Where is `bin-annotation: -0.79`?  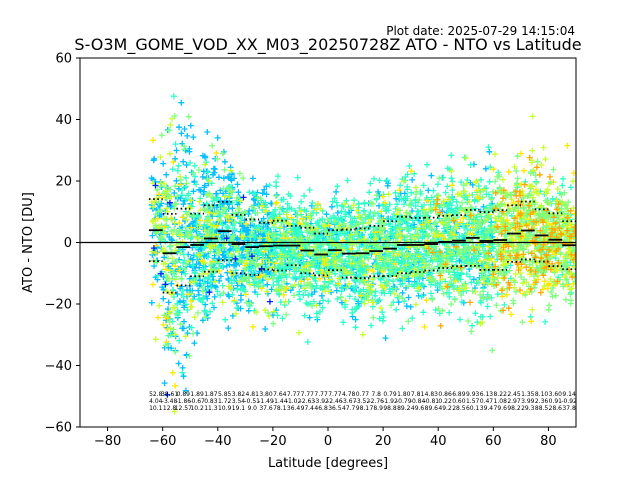
bin-annotation: -0.79 is located at coordinates (404, 401).